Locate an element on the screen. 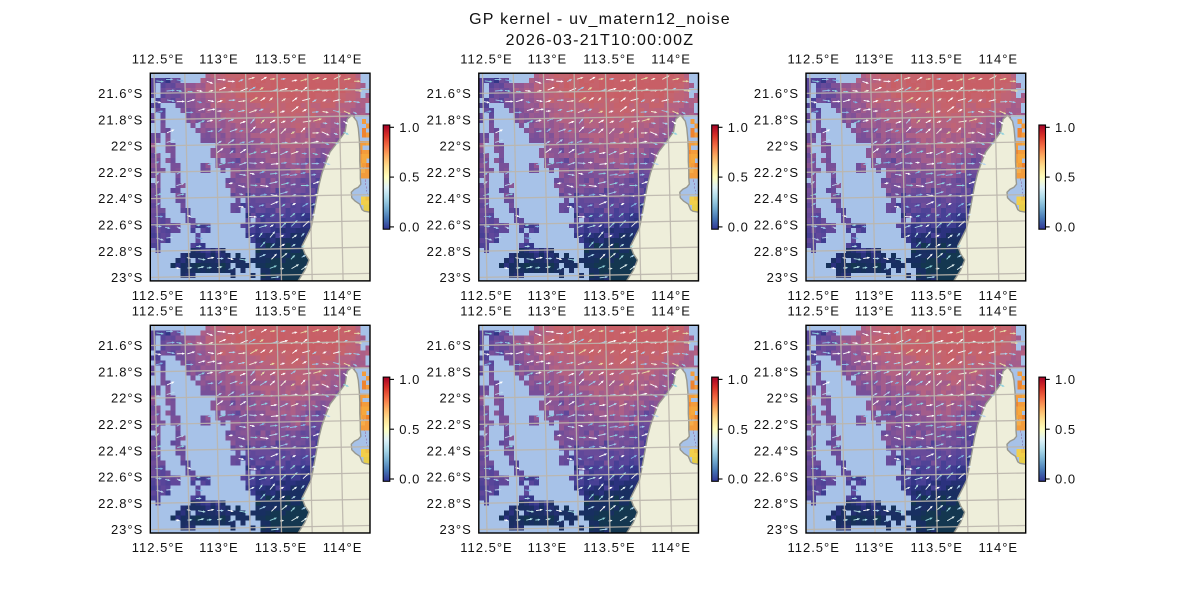 The width and height of the screenshot is (1200, 605). svg-text: 2026-03-21T10:00:00Z is located at coordinates (600, 40).